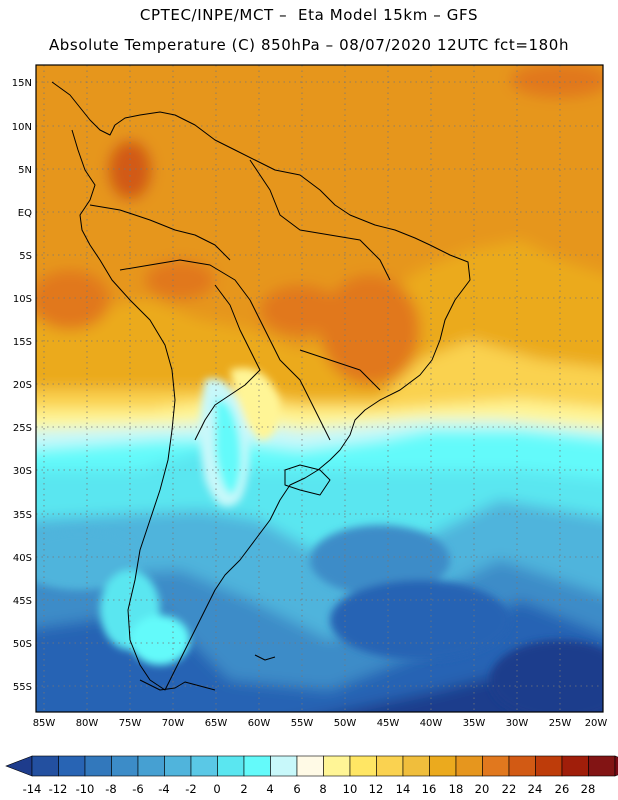  What do you see at coordinates (259, 723) in the screenshot?
I see `lon-label: 60W` at bounding box center [259, 723].